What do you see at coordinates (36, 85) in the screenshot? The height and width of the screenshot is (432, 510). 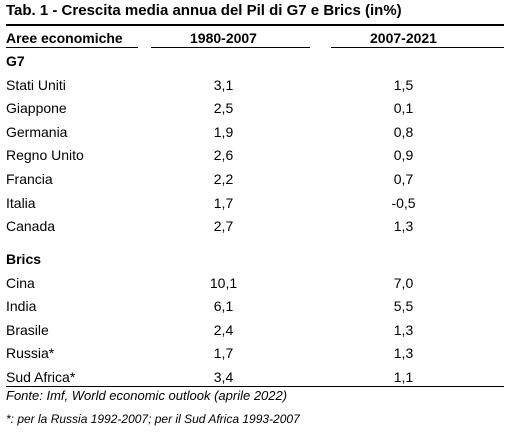 I see `row-label: Stati Uniti` at bounding box center [36, 85].